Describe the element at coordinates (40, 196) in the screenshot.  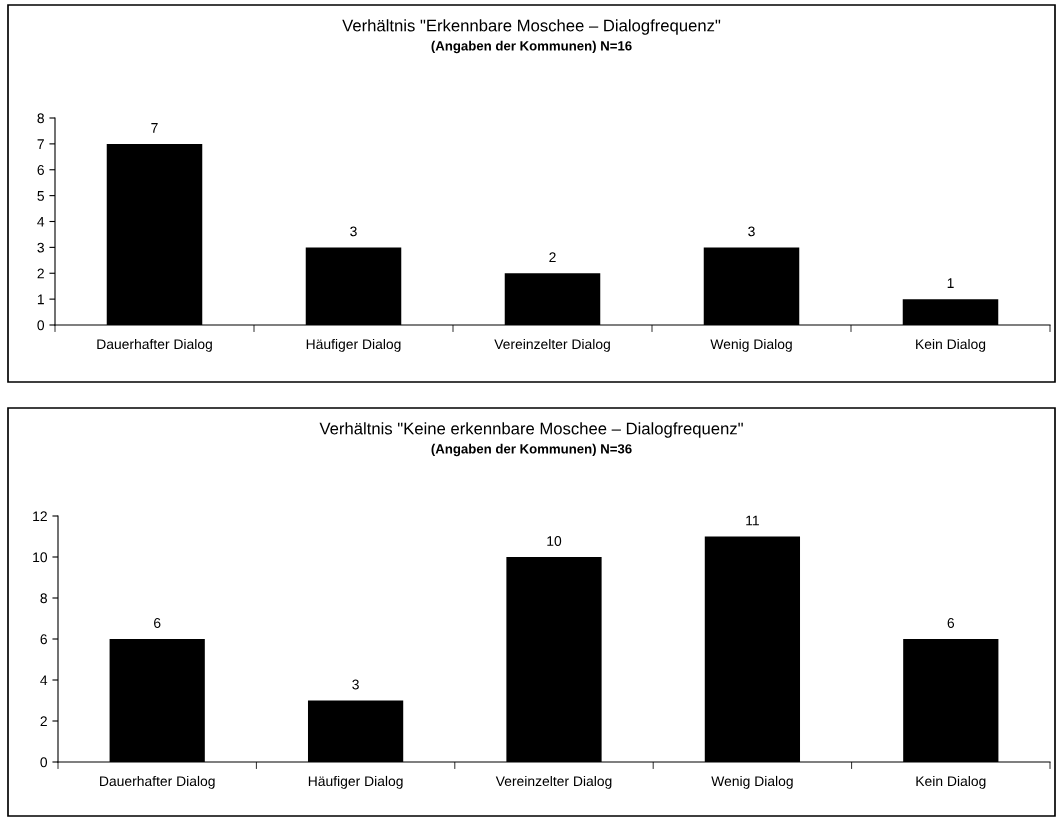
I see `y-tick-label: 5` at that location.